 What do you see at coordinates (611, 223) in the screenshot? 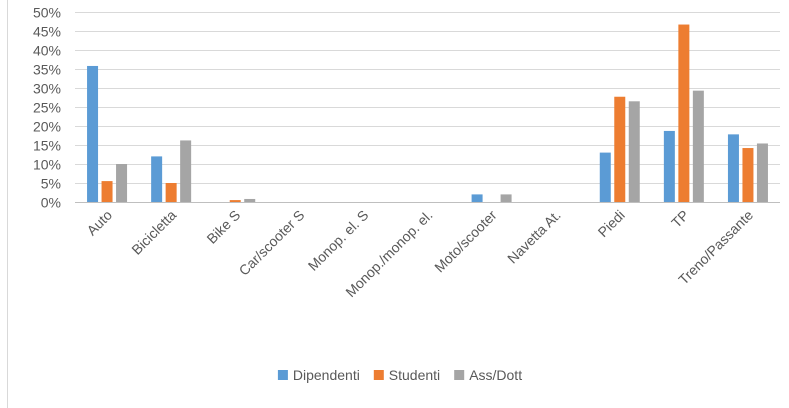
I see `category-label: Piedi` at bounding box center [611, 223].